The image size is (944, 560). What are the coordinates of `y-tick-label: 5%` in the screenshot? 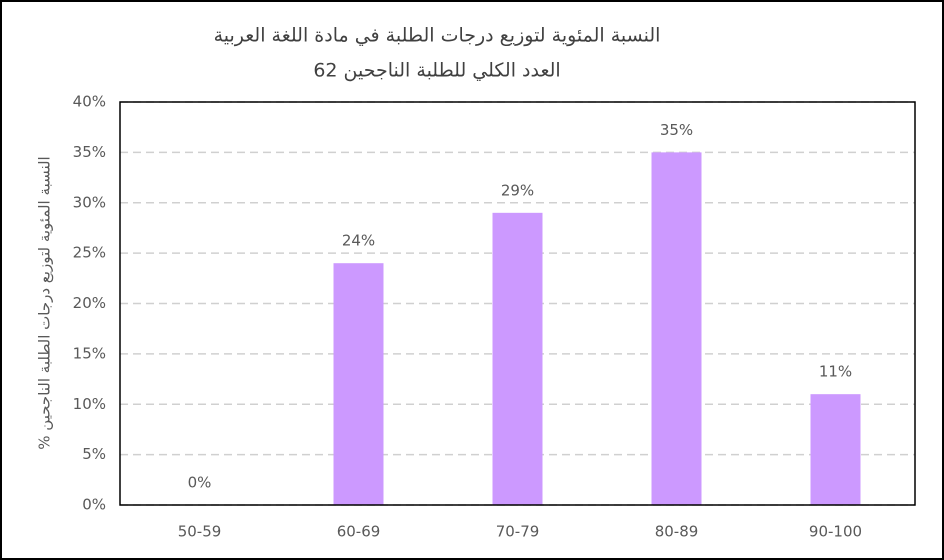 It's located at (94, 454).